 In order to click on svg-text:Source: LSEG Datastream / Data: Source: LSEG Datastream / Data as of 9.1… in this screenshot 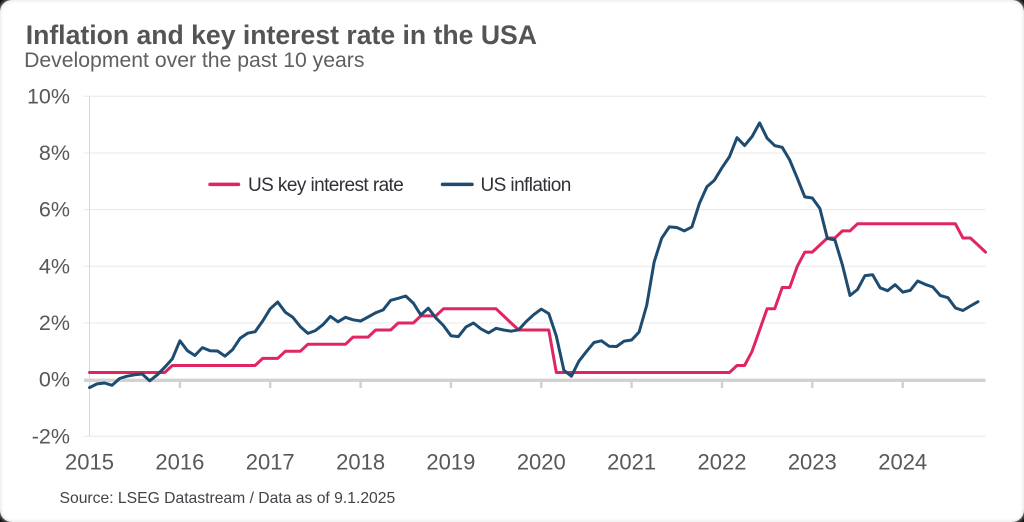, I will do `click(228, 498)`.